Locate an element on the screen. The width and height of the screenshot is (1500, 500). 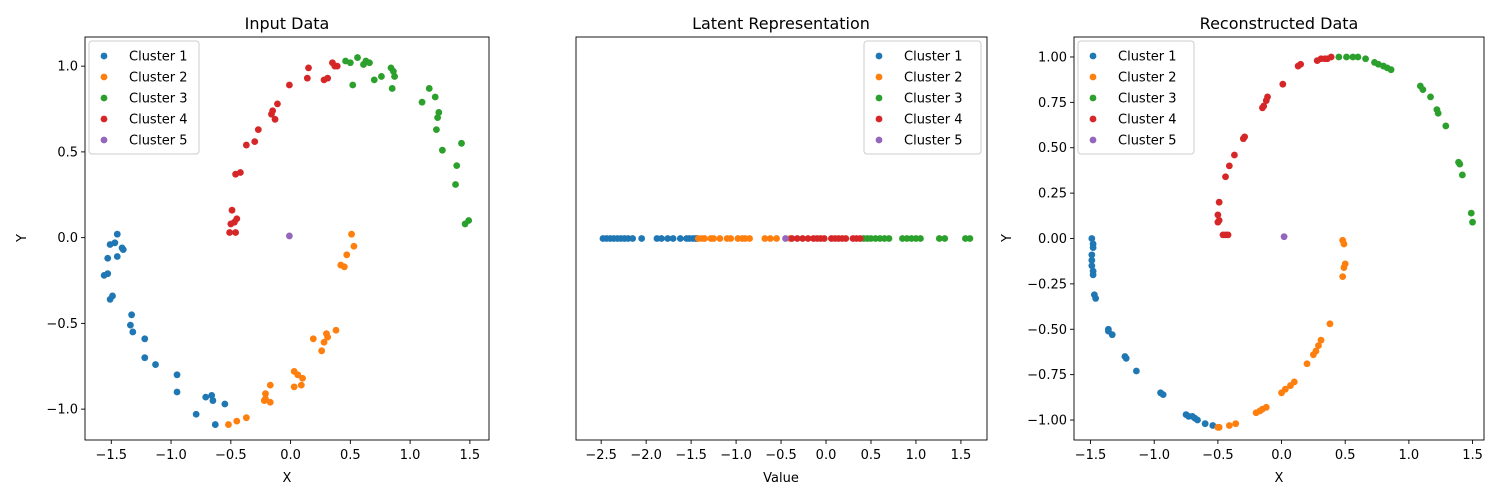
x-tick-label: −1.0 is located at coordinates (736, 455).